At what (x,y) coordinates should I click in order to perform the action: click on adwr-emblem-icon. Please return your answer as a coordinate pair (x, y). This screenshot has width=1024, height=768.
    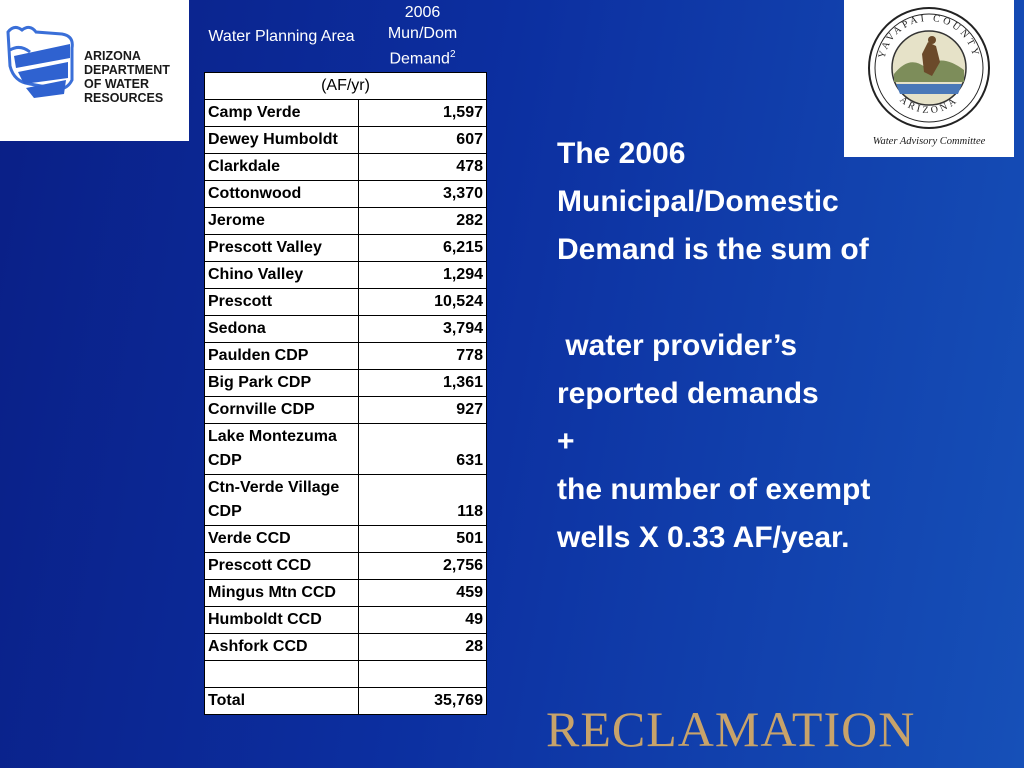
    Looking at the image, I should click on (40, 61).